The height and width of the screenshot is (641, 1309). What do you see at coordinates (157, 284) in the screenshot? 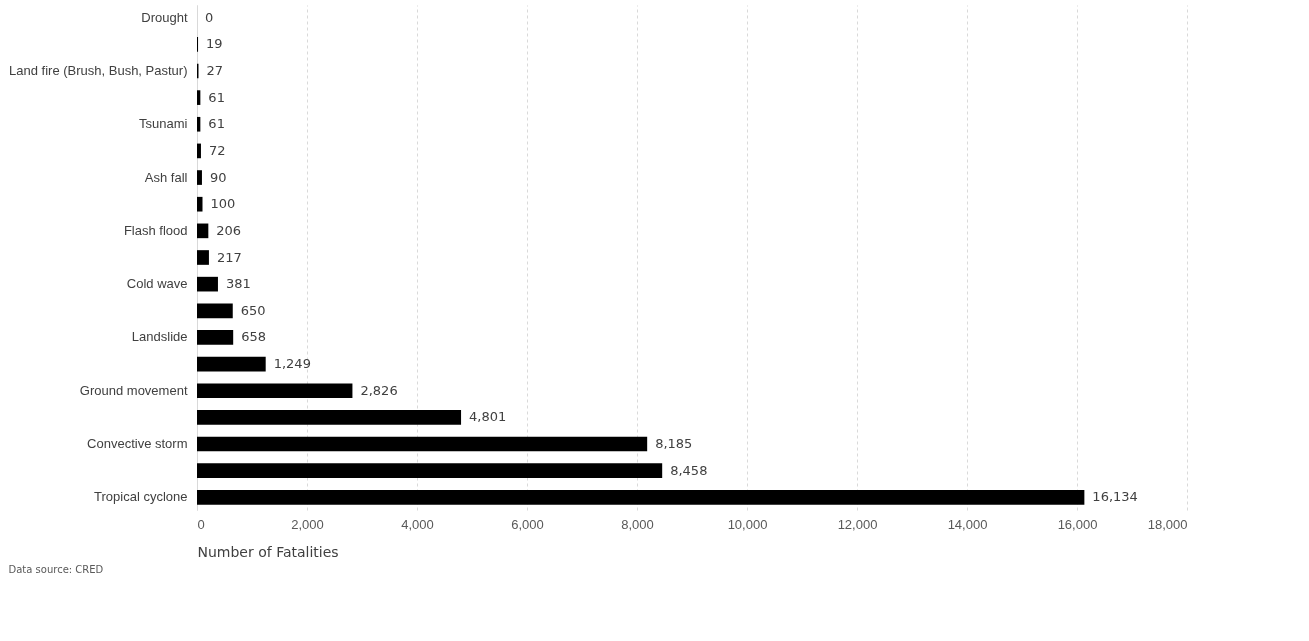
I see `y-tick-label: Cold wave` at bounding box center [157, 284].